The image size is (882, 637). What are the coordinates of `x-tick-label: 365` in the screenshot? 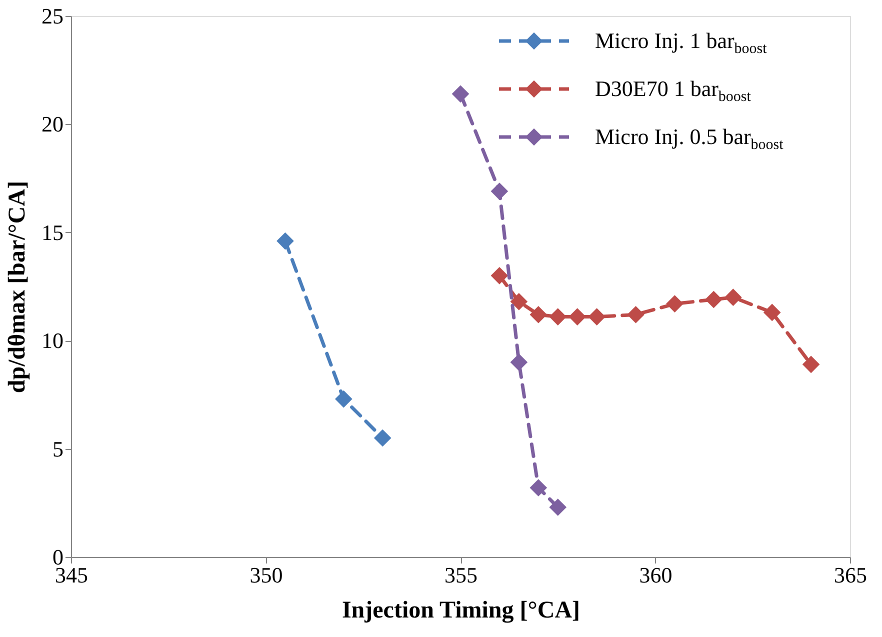 It's located at (850, 575).